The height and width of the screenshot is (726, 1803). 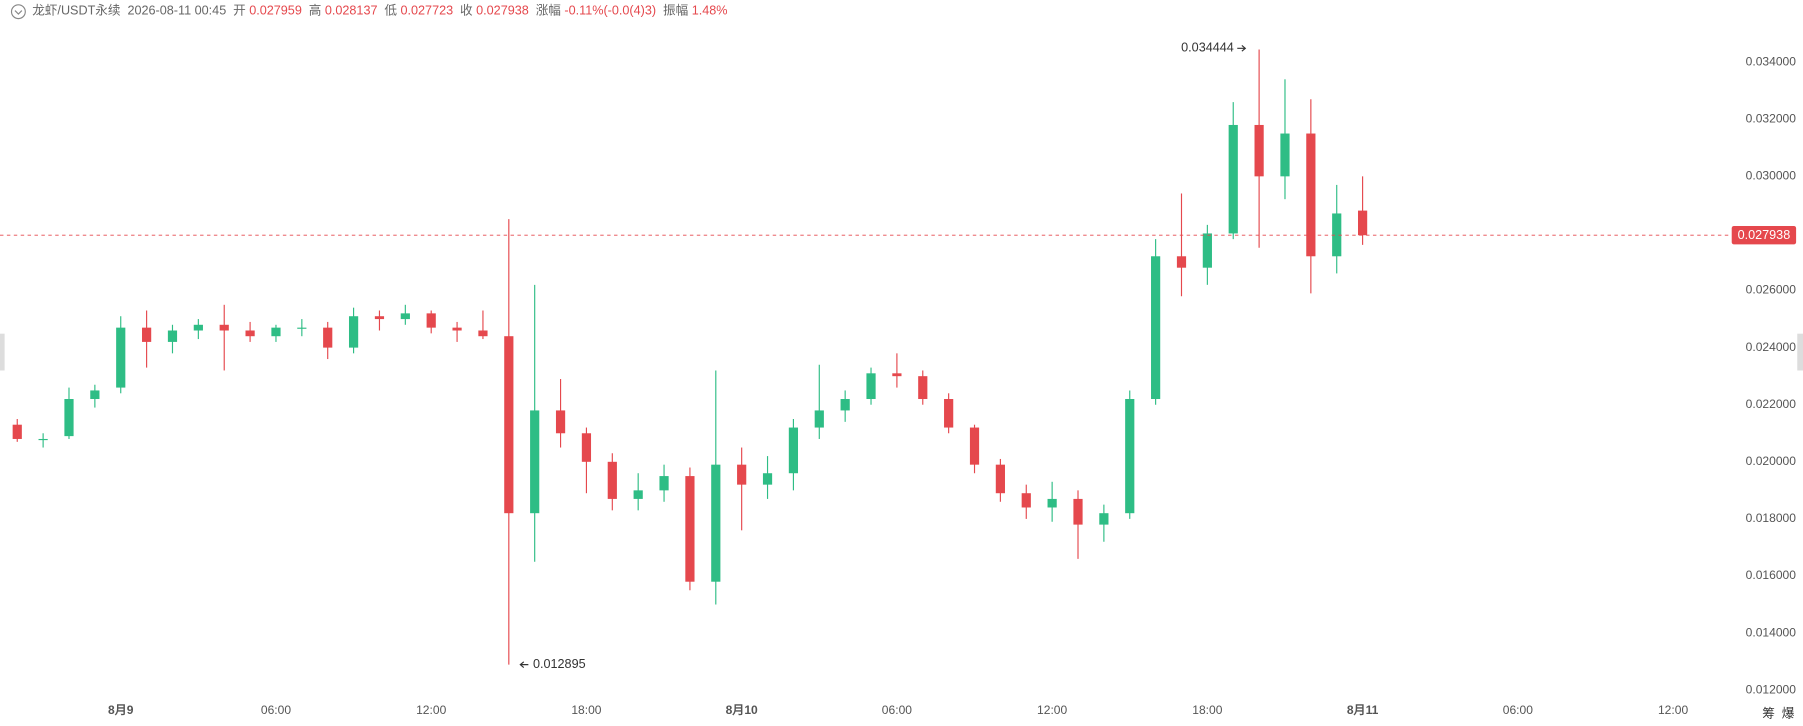 What do you see at coordinates (610, 11) in the screenshot?
I see `field-value: -0.11%(-0.0(4)3)` at bounding box center [610, 11].